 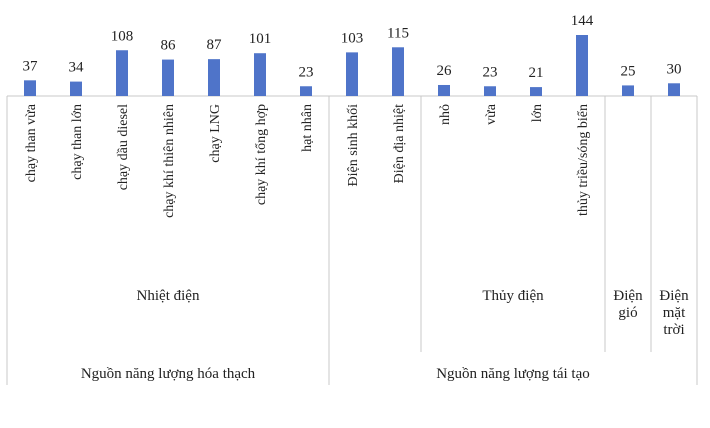 I want to click on value-label: 103, so click(x=352, y=38).